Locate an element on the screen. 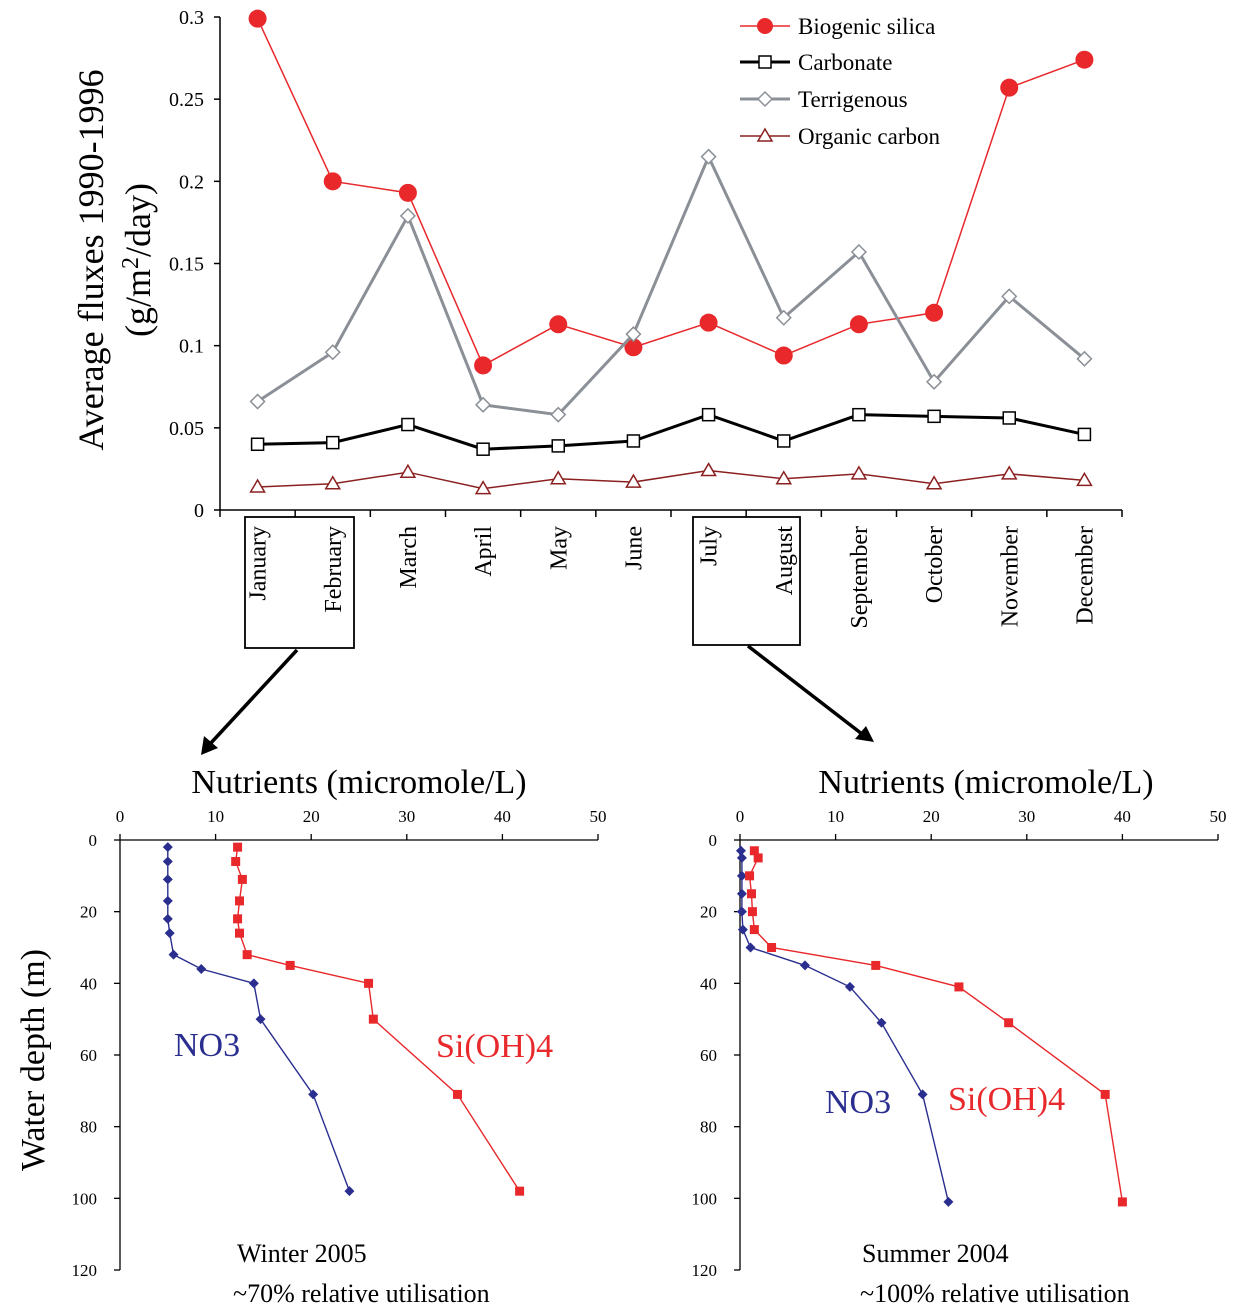 This screenshot has width=1239, height=1309. series-organic-carbon is located at coordinates (671, 478).